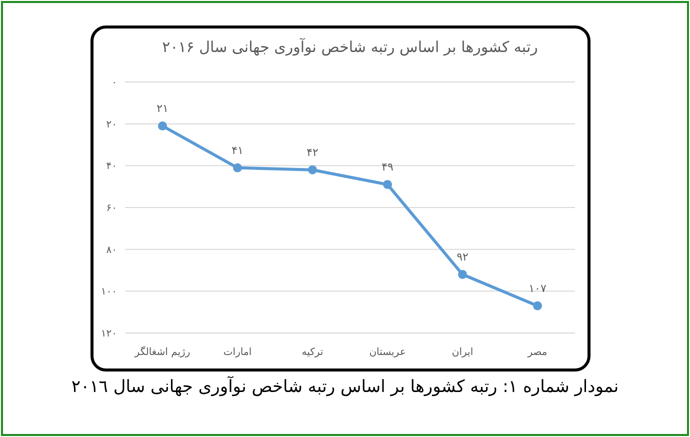 The image size is (690, 437). What do you see at coordinates (463, 352) in the screenshot?
I see `x-tick-label: ایران` at bounding box center [463, 352].